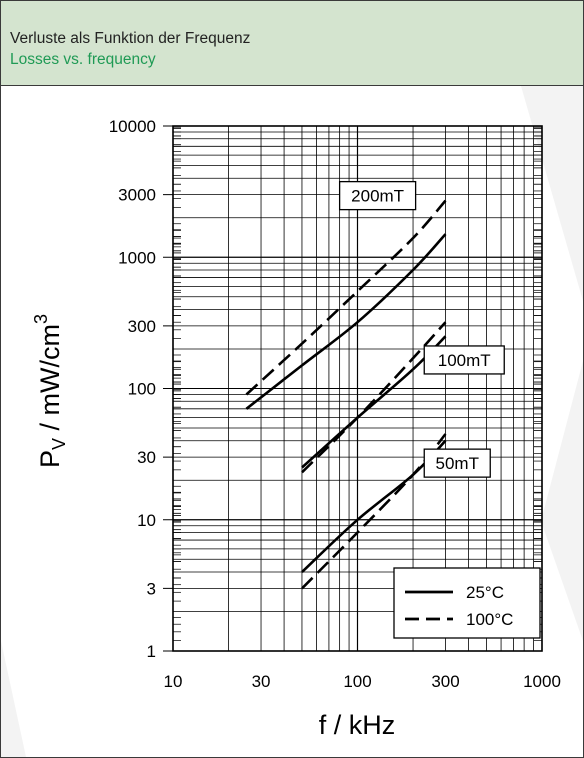 This screenshot has height=758, width=584. I want to click on legend-label-25c: 25°C, so click(485, 592).